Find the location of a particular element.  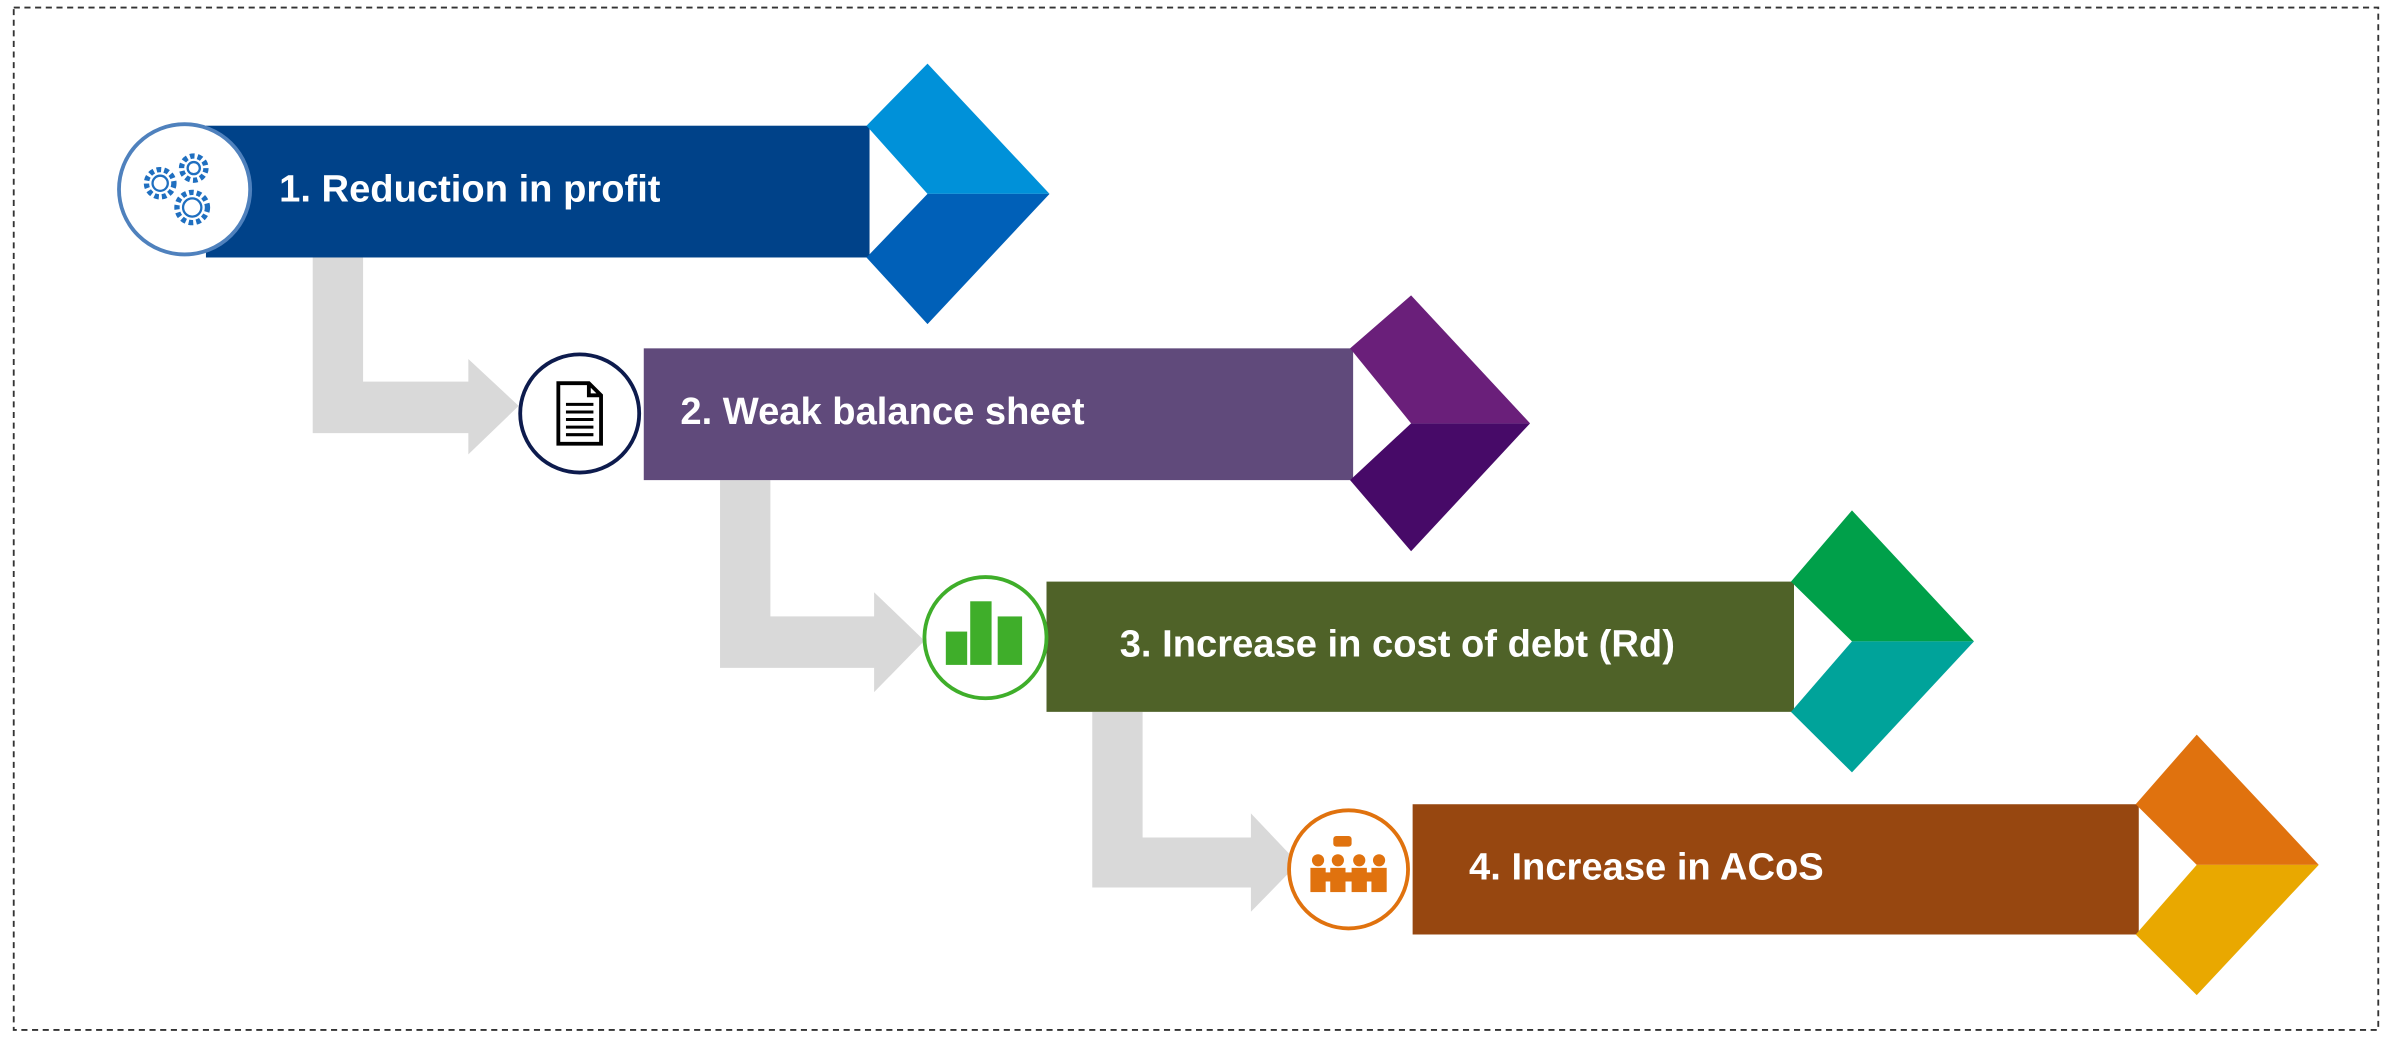

step-label: 4. Increase in ACoS is located at coordinates (1646, 867).